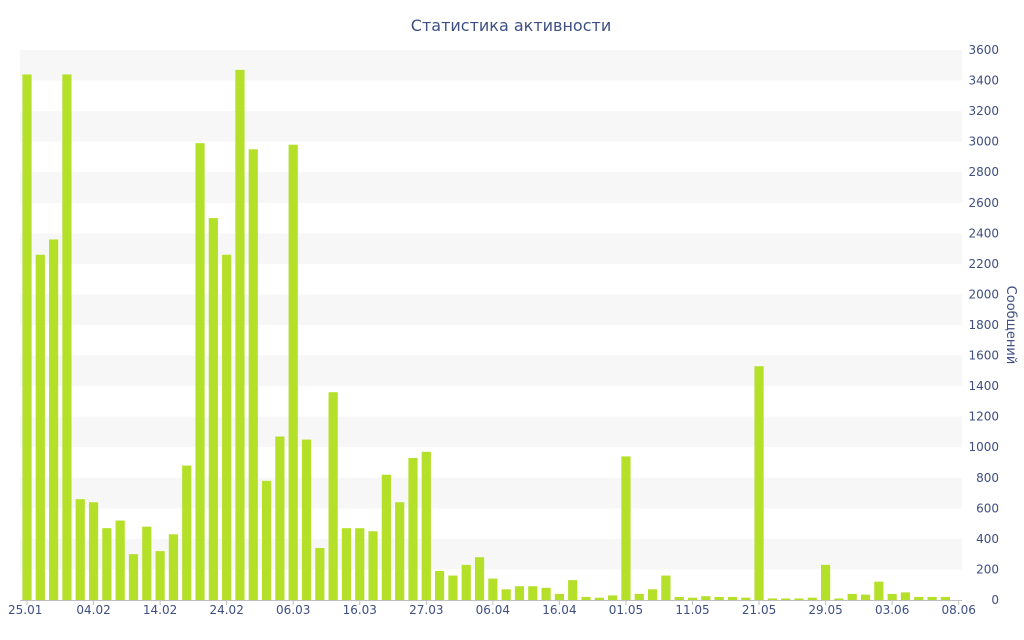 Image resolution: width=1024 pixels, height=640 pixels. Describe the element at coordinates (825, 610) in the screenshot. I see `x-tick-label: 29.05` at that location.